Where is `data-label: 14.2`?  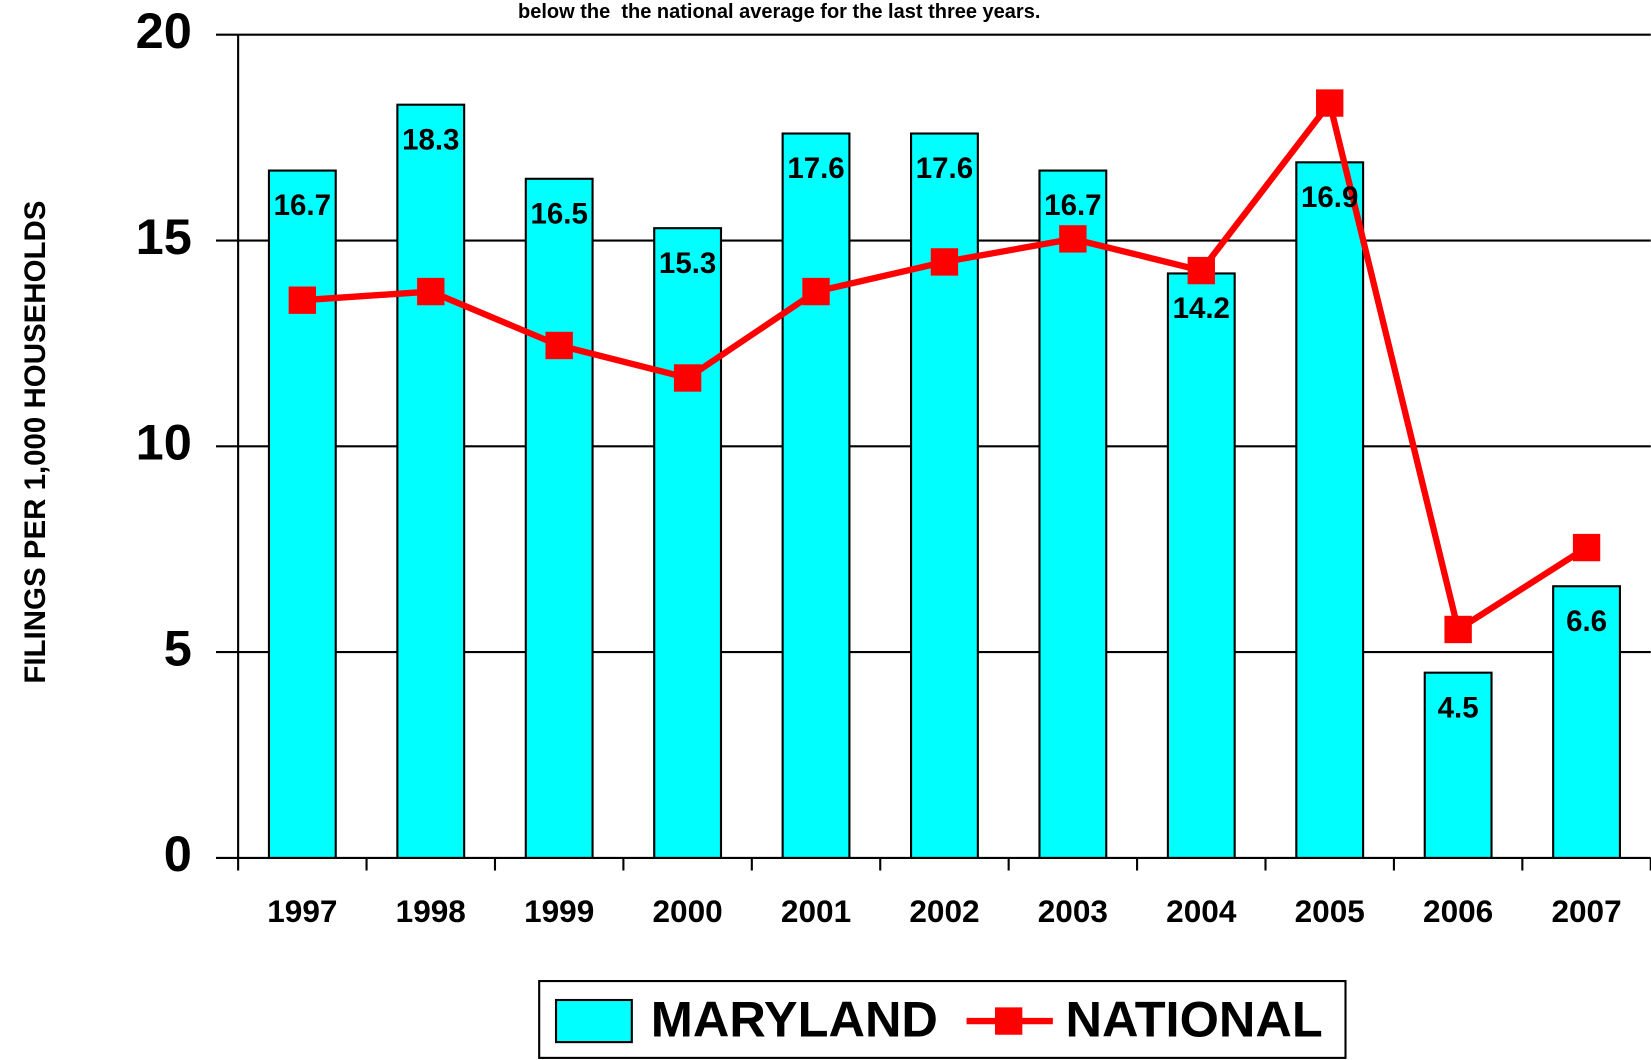 data-label: 14.2 is located at coordinates (1201, 308).